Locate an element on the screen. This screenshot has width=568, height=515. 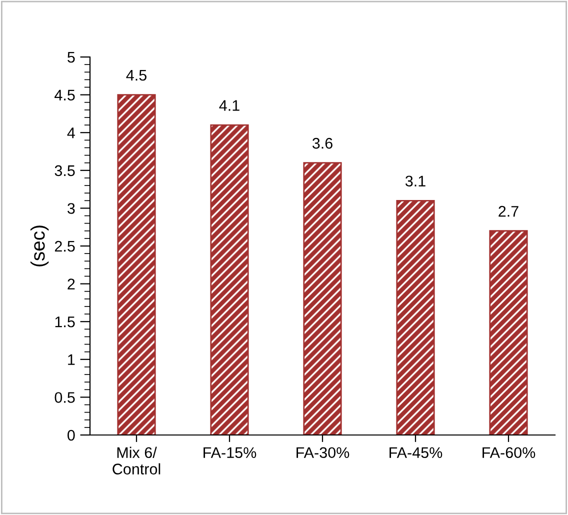
data-label: 2.7 is located at coordinates (508, 211).